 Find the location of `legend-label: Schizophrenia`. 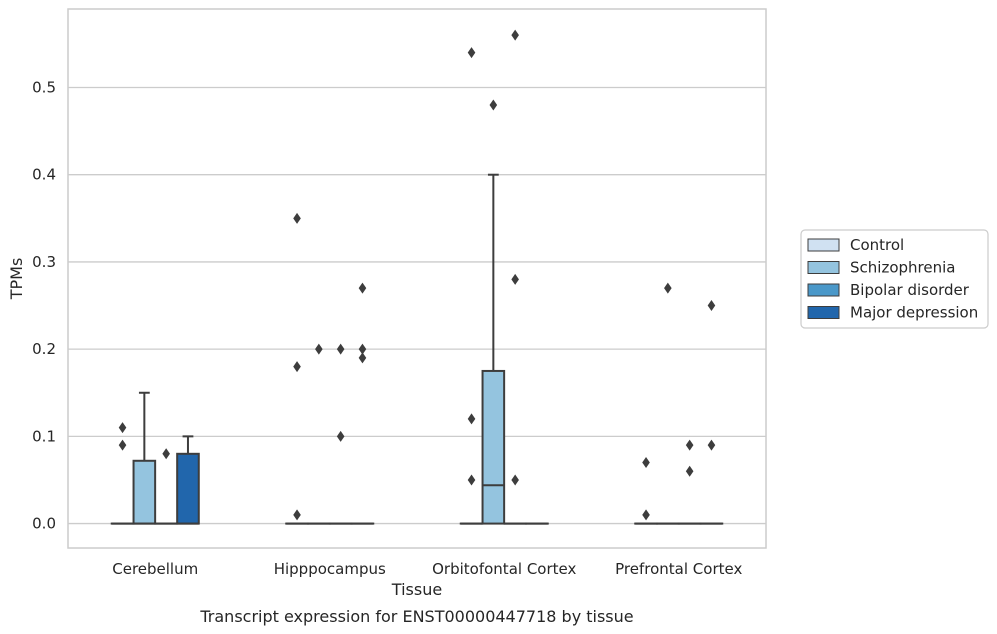

legend-label: Schizophrenia is located at coordinates (902, 268).